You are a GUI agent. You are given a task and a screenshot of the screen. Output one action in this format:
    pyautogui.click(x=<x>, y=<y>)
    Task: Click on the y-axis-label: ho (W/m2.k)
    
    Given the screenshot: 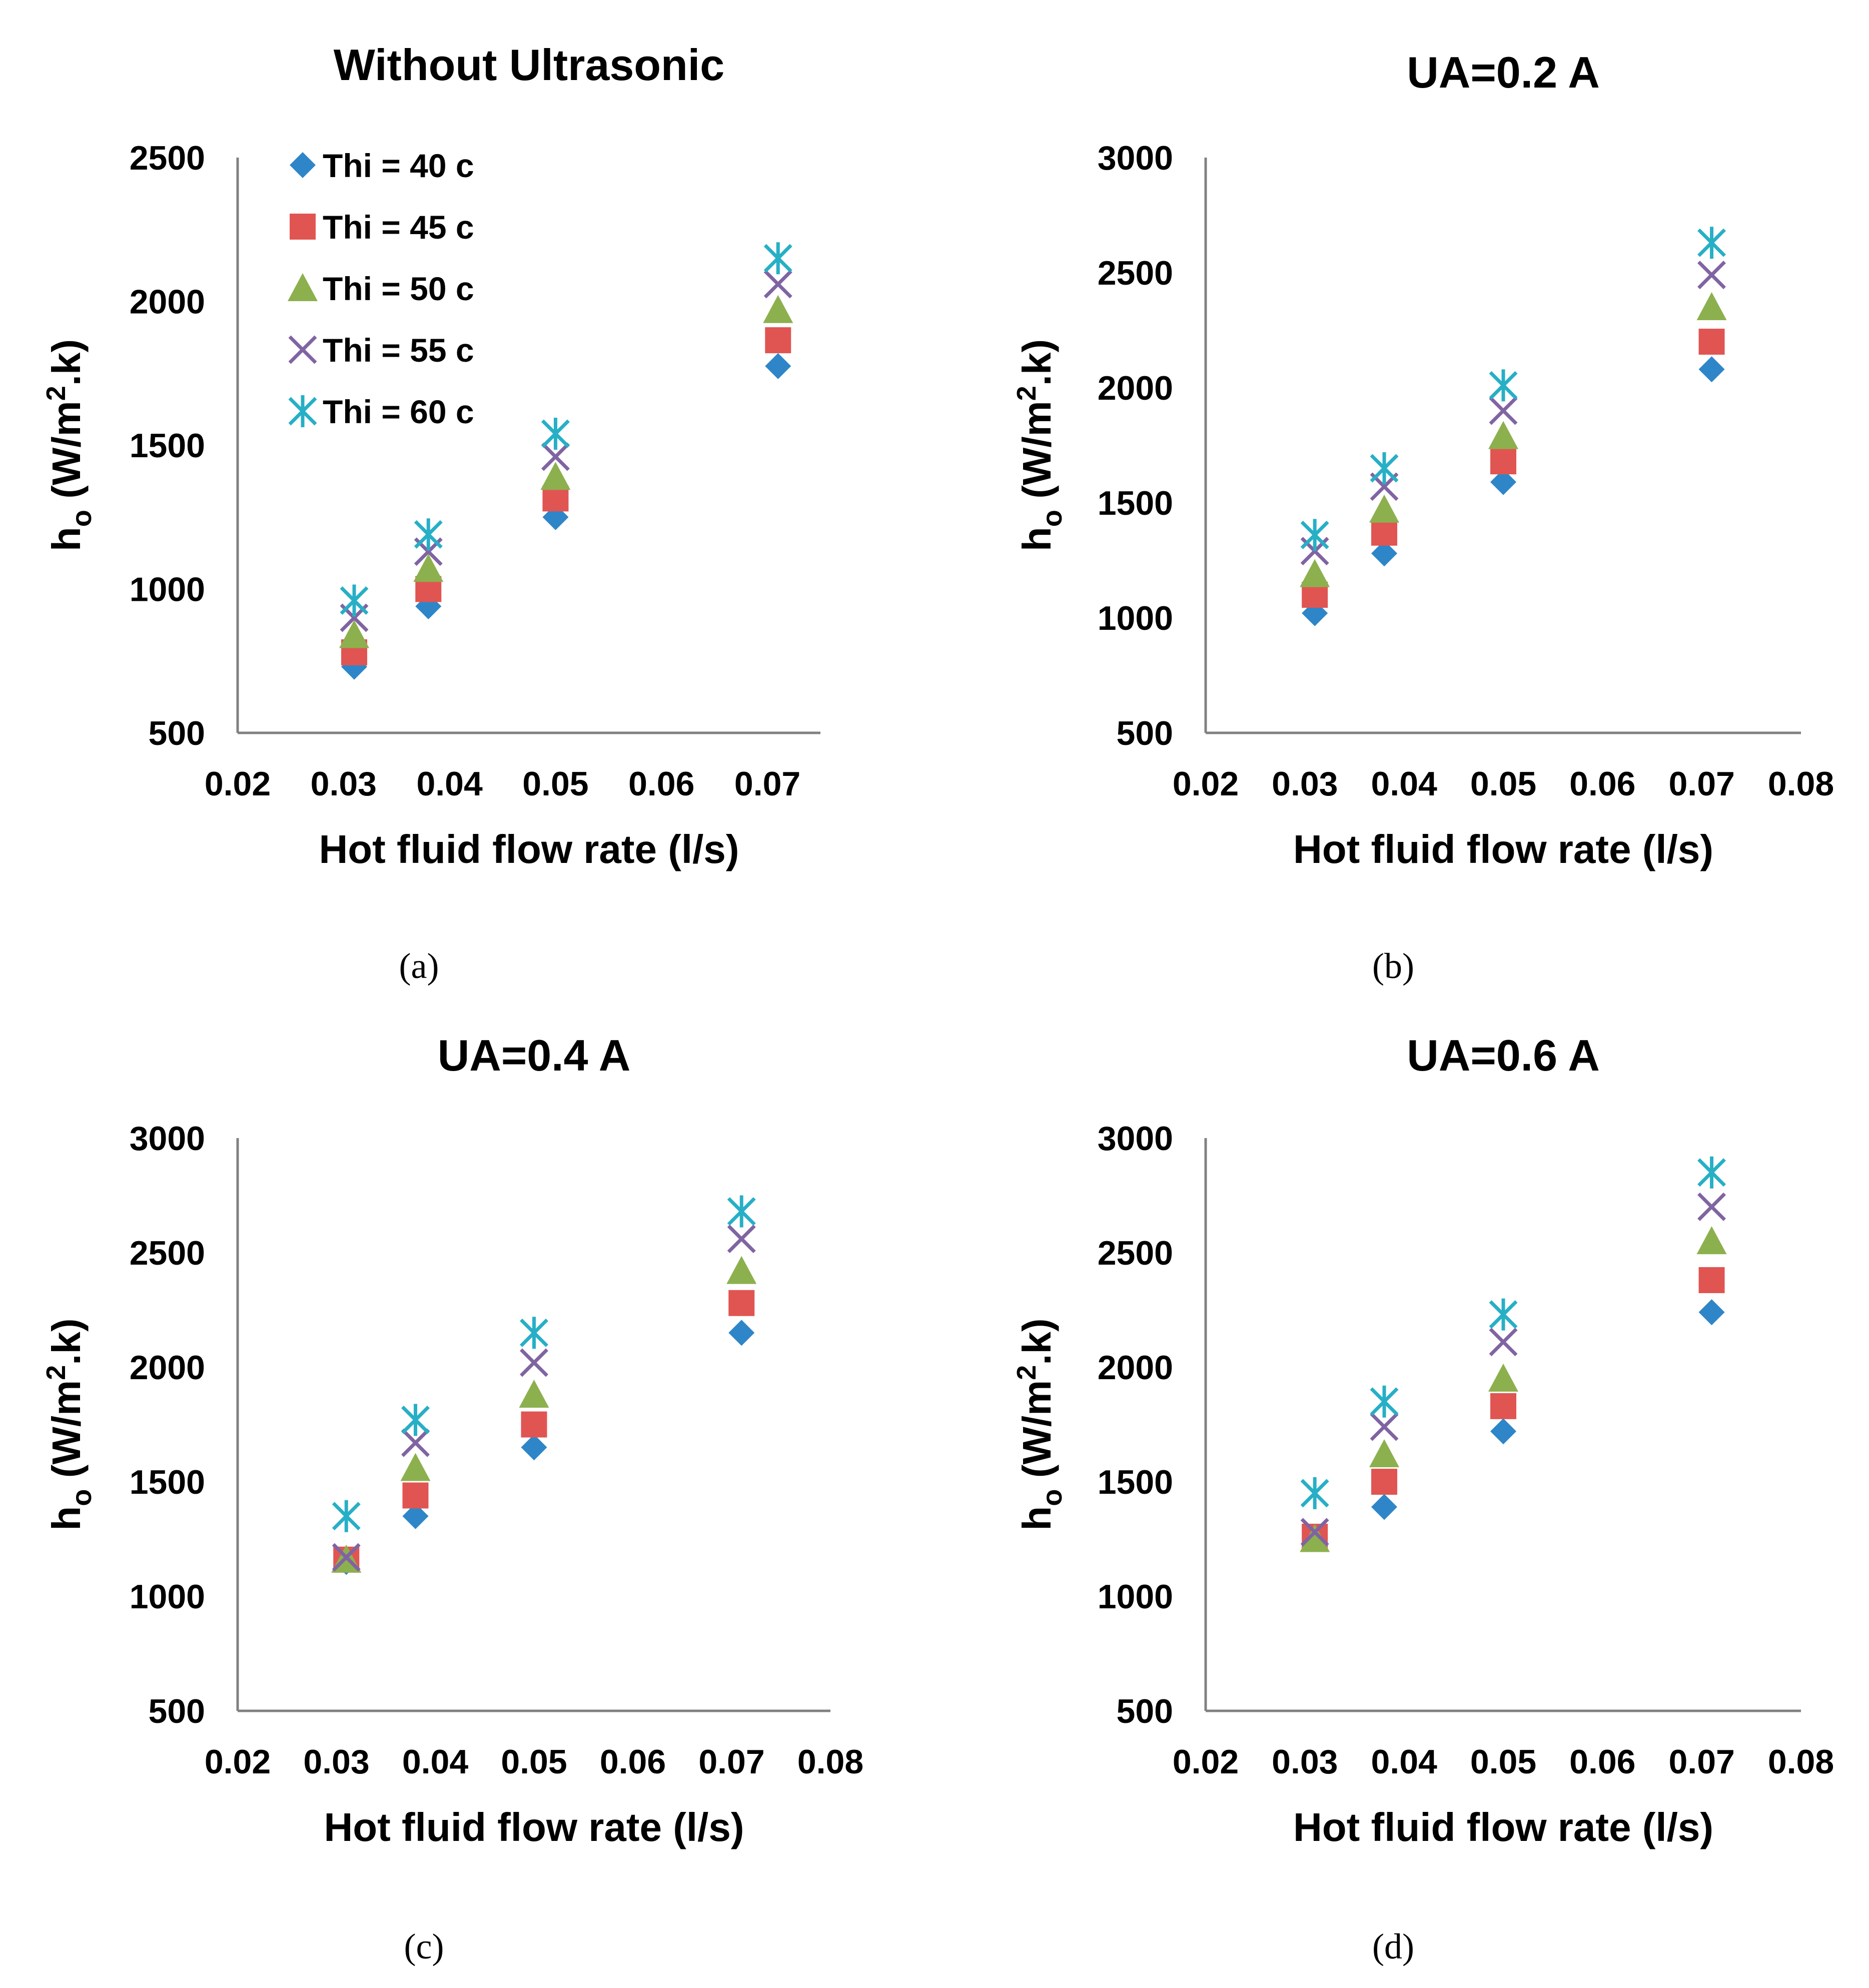 What is the action you would take?
    pyautogui.click(x=69, y=1424)
    